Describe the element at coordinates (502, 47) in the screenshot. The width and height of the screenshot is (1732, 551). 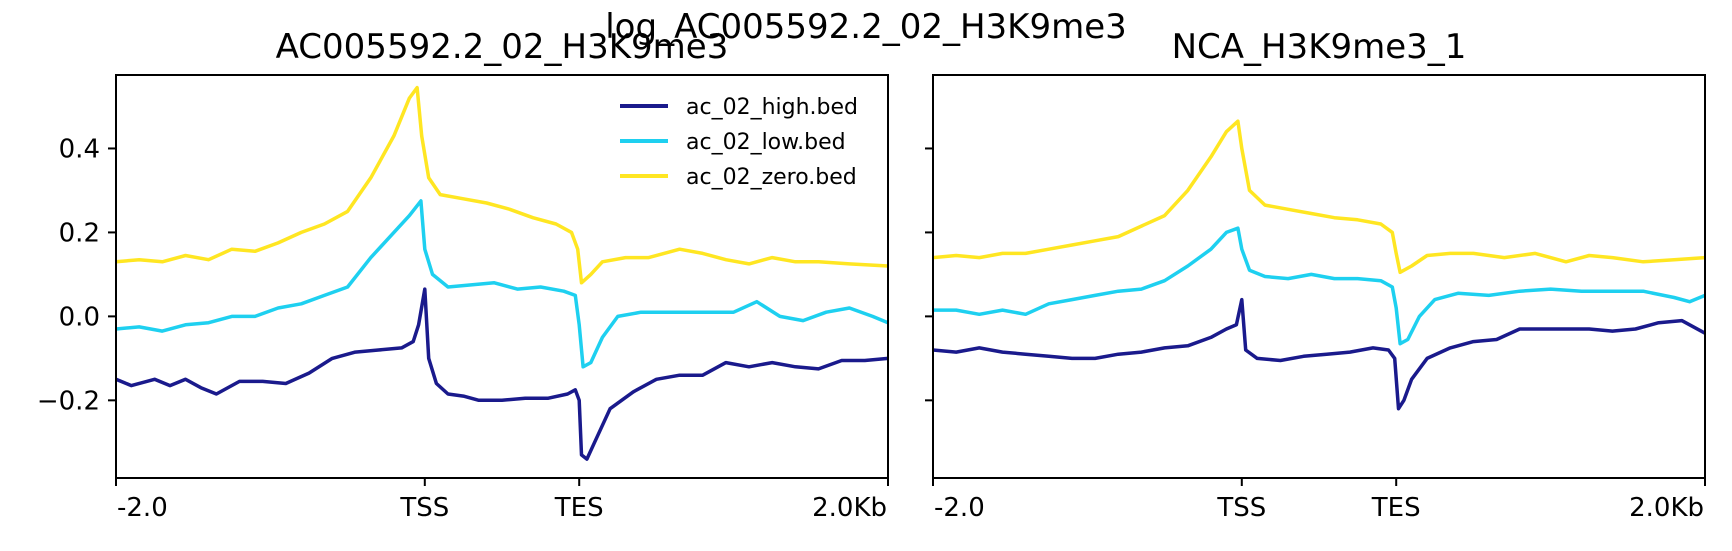
I see `chart-title: AC005592.2_02_H3K9me3` at that location.